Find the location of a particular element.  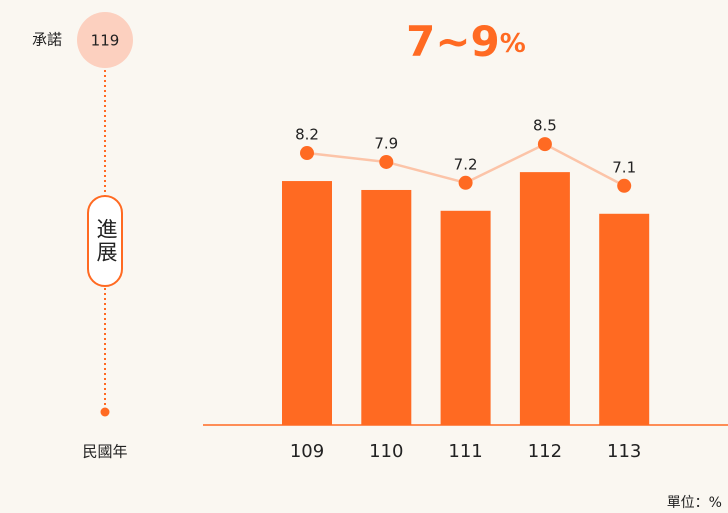

data-label: 7.9 is located at coordinates (386, 143).